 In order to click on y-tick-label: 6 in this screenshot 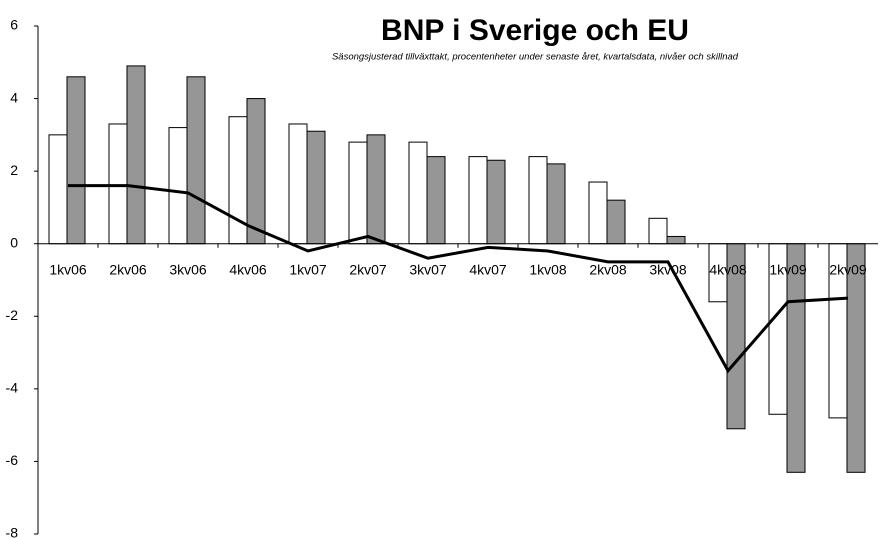, I will do `click(14, 25)`.